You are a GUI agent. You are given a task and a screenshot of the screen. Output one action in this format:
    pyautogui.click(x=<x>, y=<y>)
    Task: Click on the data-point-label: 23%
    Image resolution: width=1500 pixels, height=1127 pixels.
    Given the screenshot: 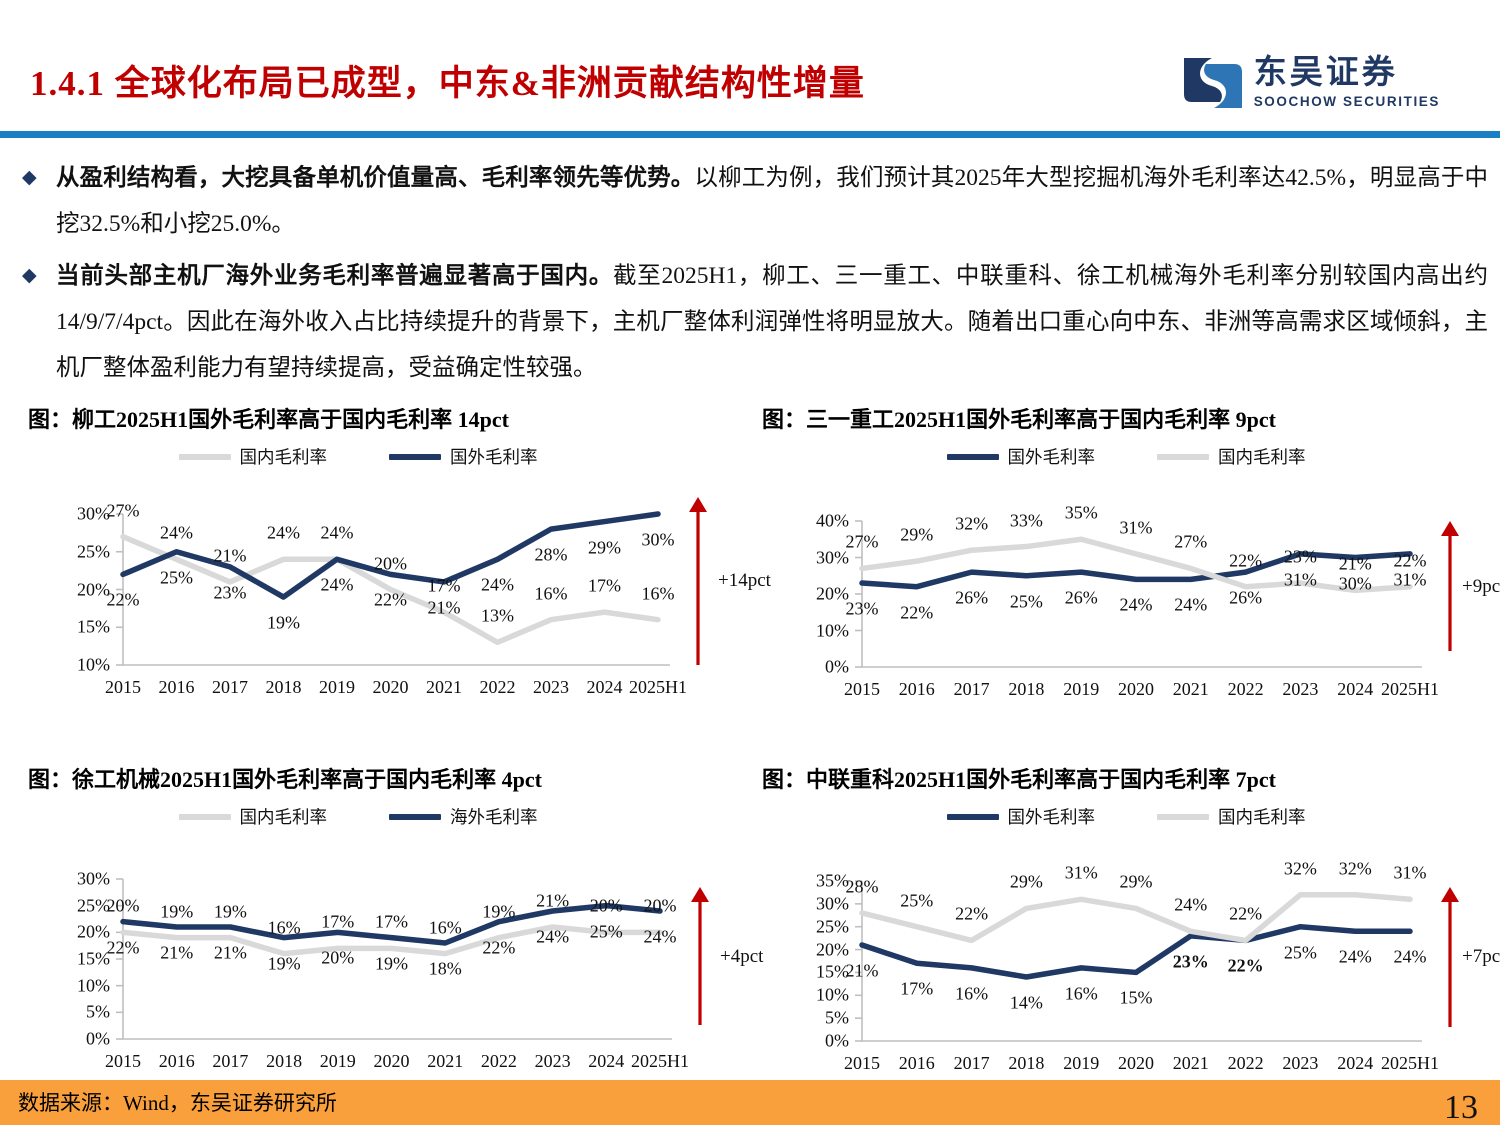 What is the action you would take?
    pyautogui.click(x=1190, y=961)
    